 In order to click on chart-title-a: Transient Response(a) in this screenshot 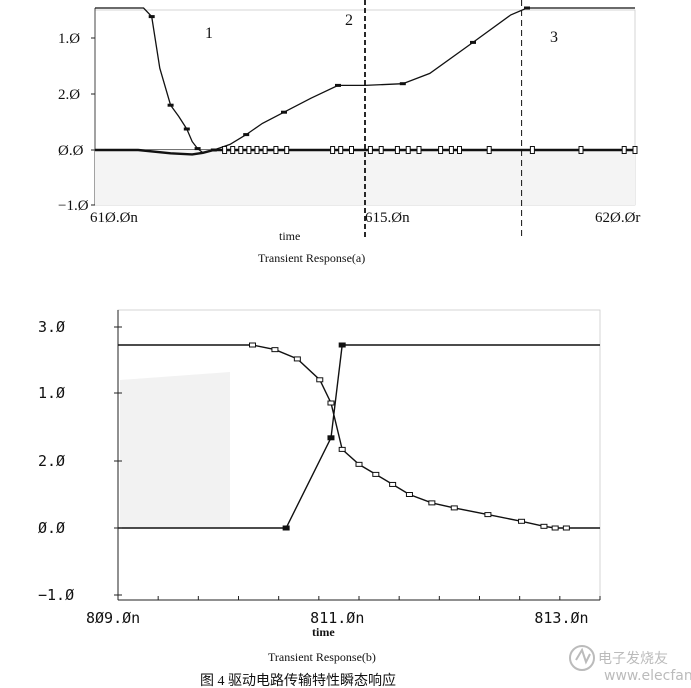, I will do `click(311, 258)`.